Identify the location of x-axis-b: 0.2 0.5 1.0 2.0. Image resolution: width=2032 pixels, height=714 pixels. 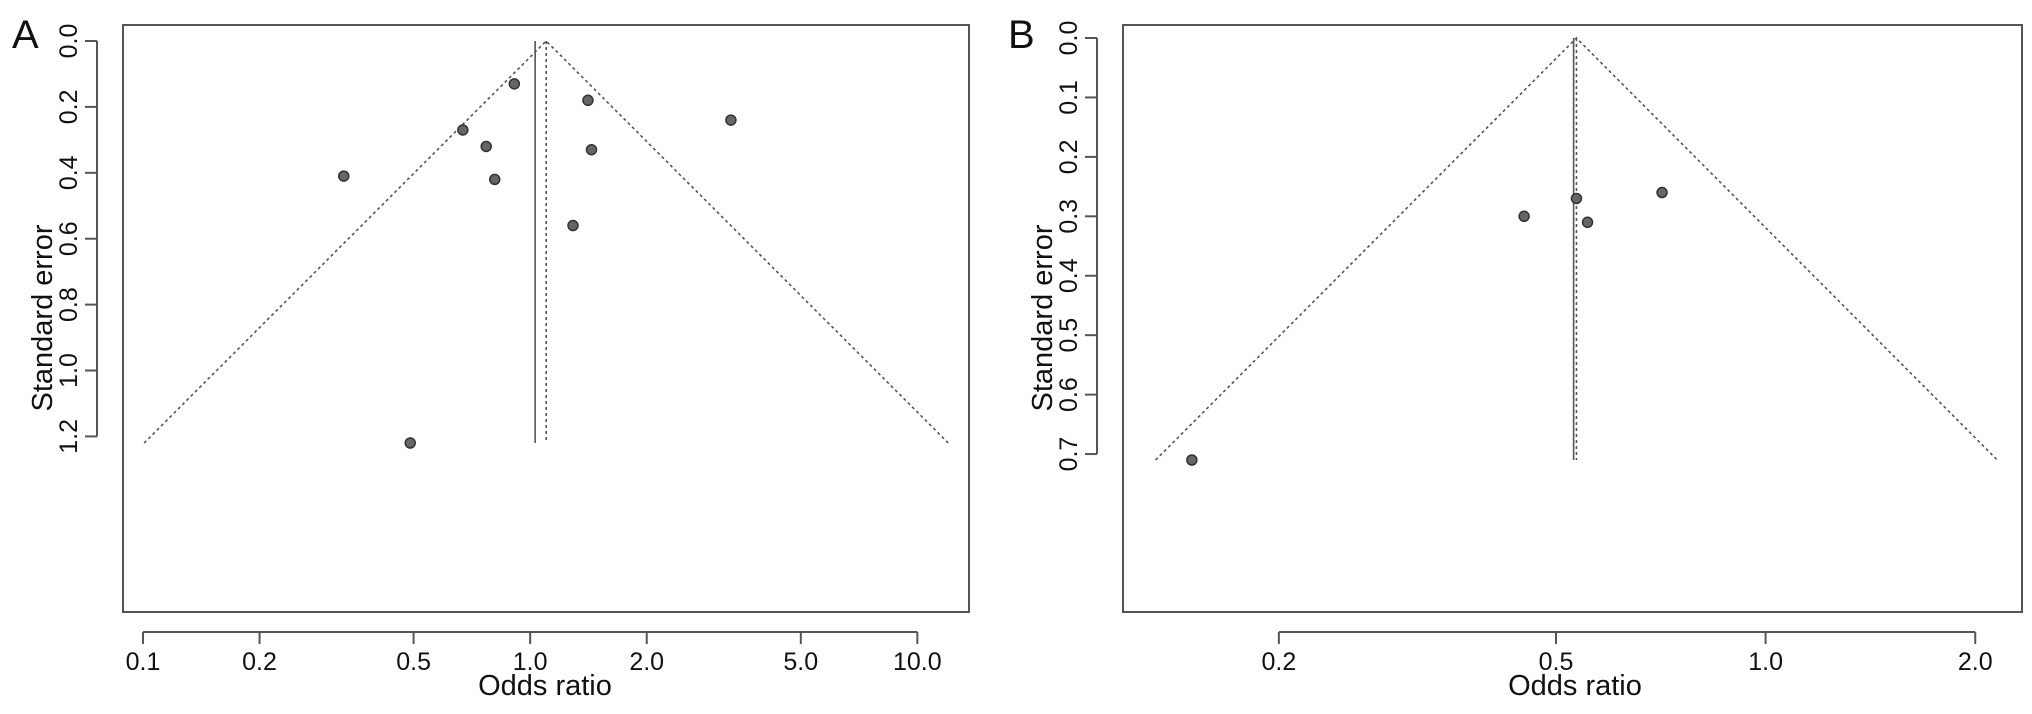
(1627, 653).